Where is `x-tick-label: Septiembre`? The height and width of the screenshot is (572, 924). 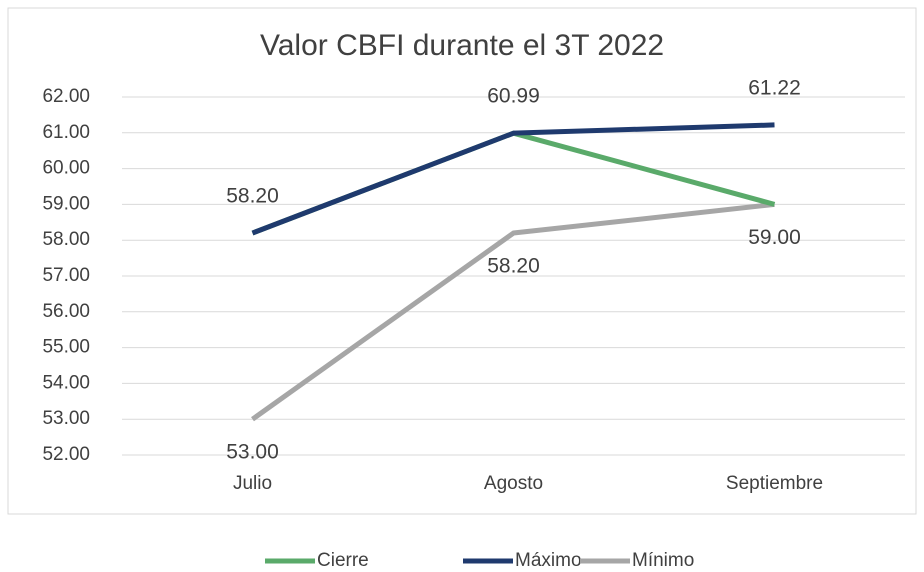
x-tick-label: Septiembre is located at coordinates (774, 483).